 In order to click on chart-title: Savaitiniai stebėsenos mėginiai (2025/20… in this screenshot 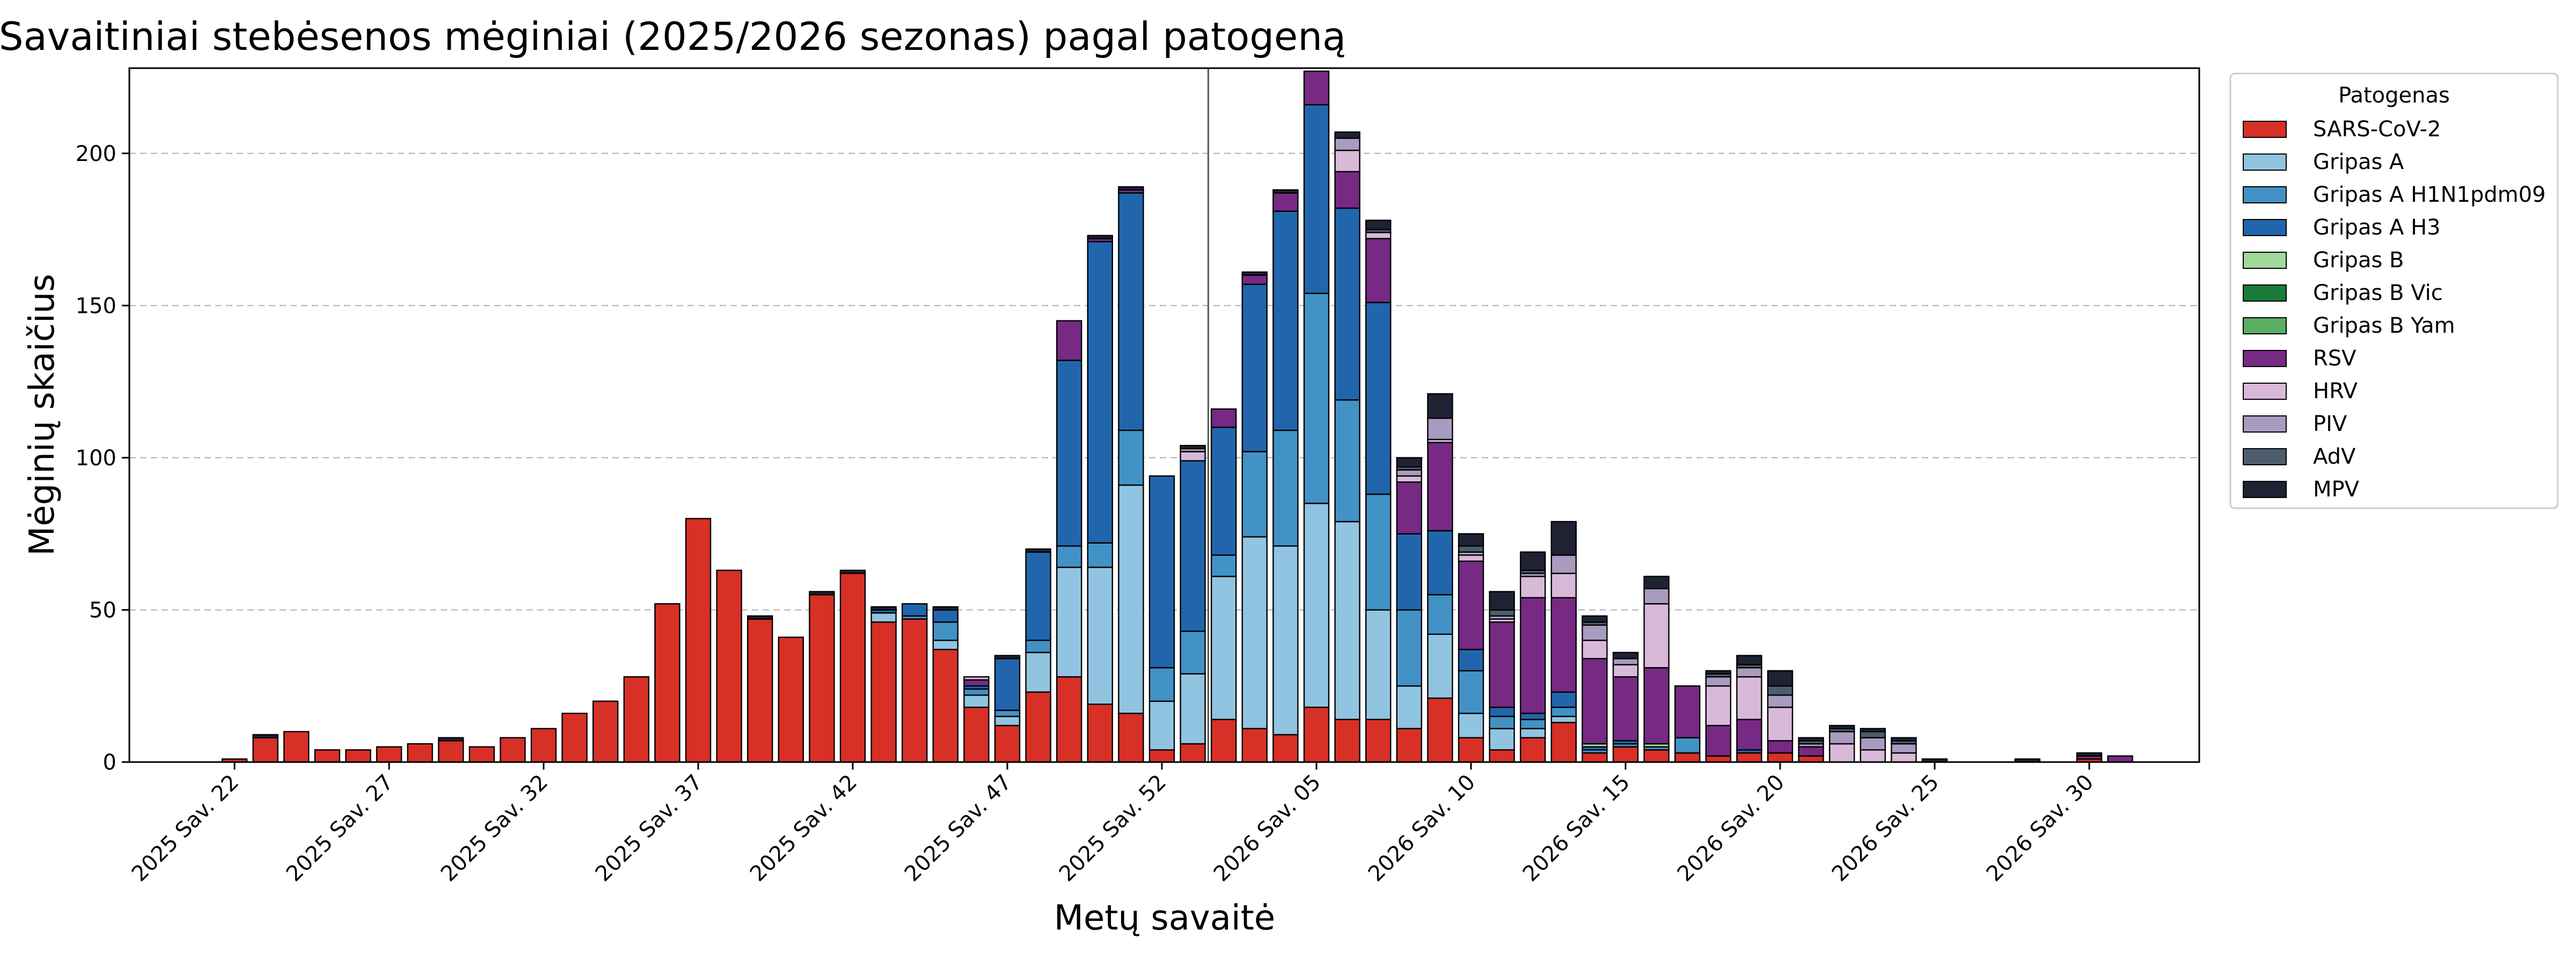, I will do `click(673, 36)`.